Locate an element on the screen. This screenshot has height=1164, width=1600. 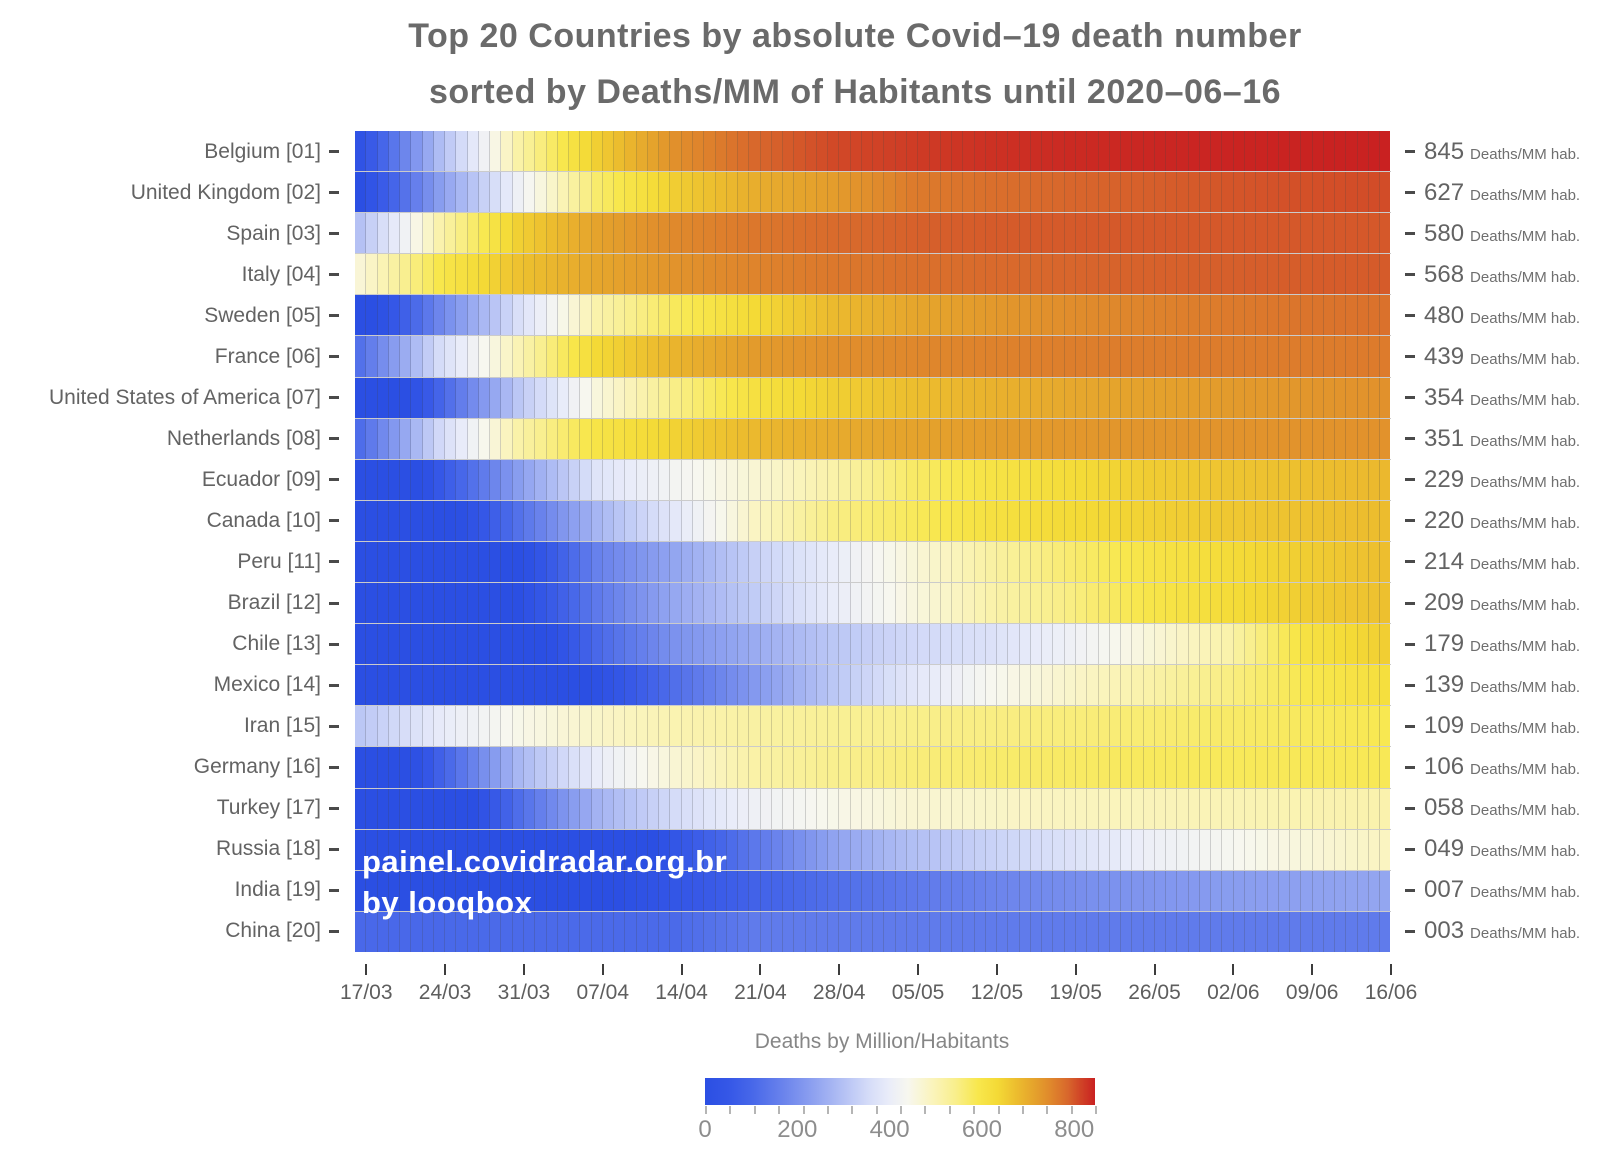
value-label-row: 229 Deaths/MM hab. is located at coordinates (1495, 479).